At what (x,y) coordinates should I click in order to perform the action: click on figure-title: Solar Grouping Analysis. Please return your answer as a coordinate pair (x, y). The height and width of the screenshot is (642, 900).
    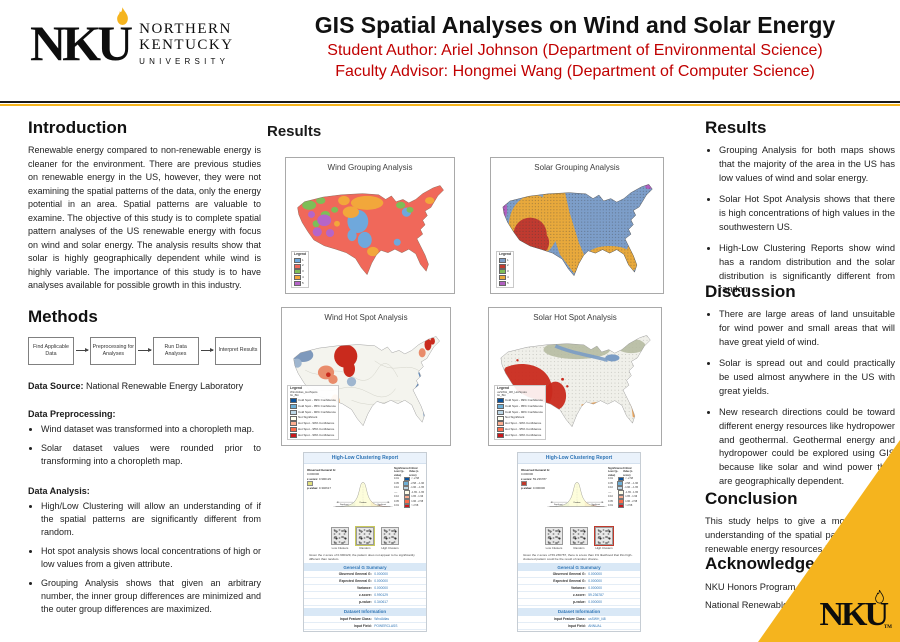
    Looking at the image, I should click on (577, 167).